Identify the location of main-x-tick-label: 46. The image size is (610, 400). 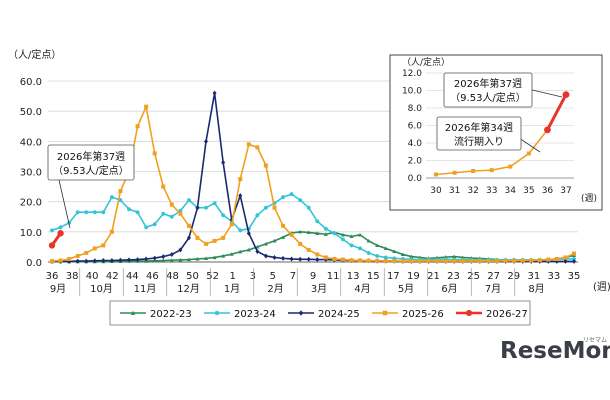
(152, 276).